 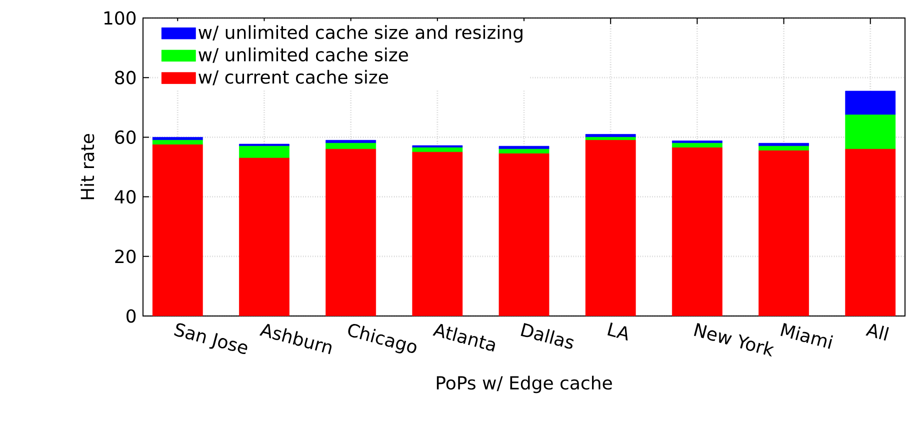 What do you see at coordinates (125, 137) in the screenshot?
I see `y-tick-label: 60` at bounding box center [125, 137].